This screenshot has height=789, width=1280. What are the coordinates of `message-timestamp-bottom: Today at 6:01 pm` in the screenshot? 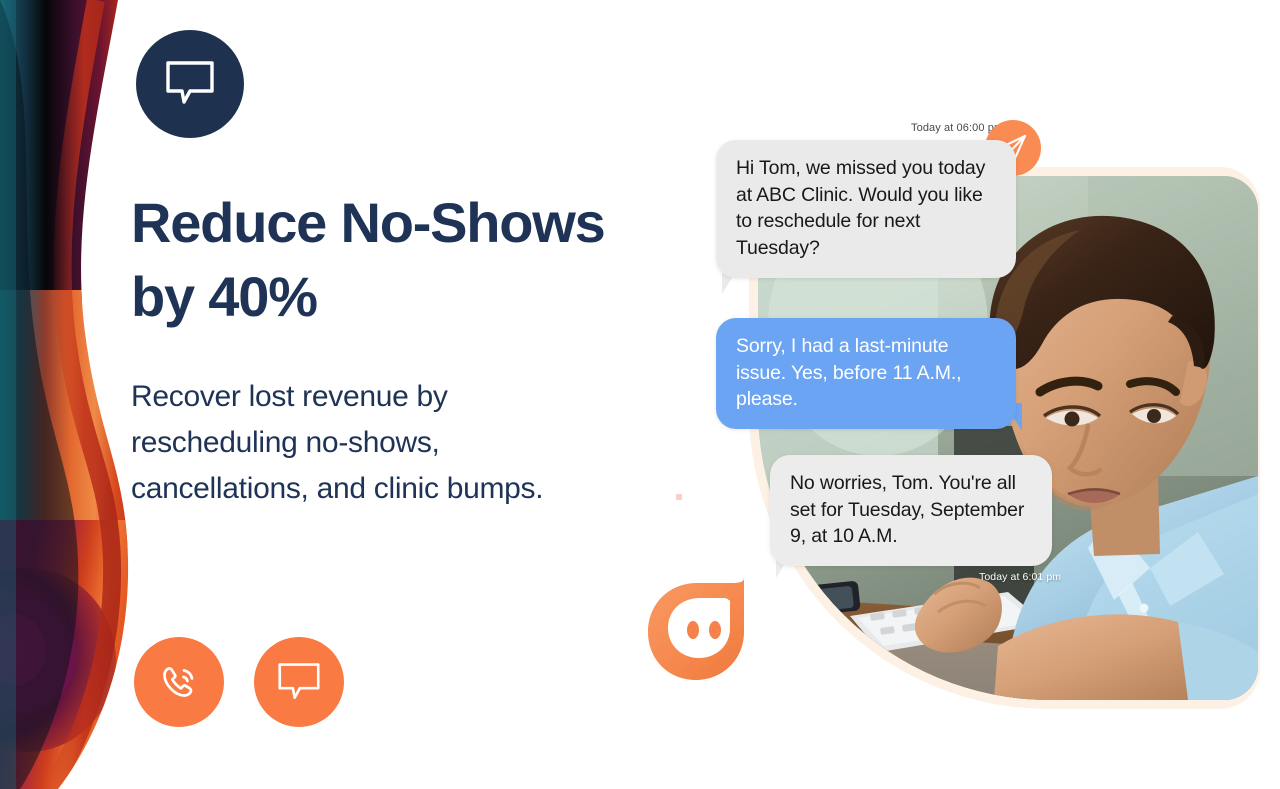 It's located at (1020, 577).